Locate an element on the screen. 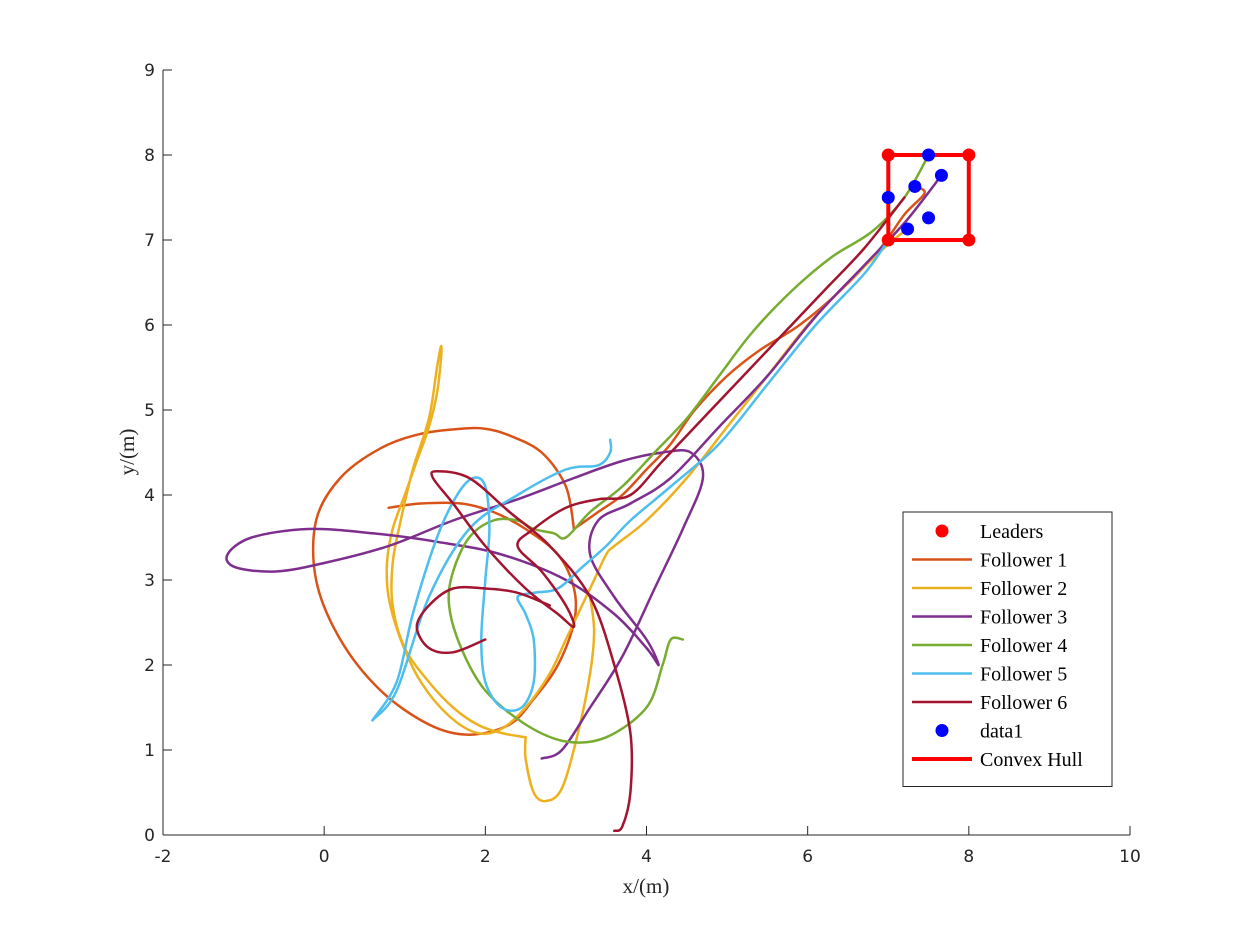  y-tick-label: 1 is located at coordinates (149, 751).